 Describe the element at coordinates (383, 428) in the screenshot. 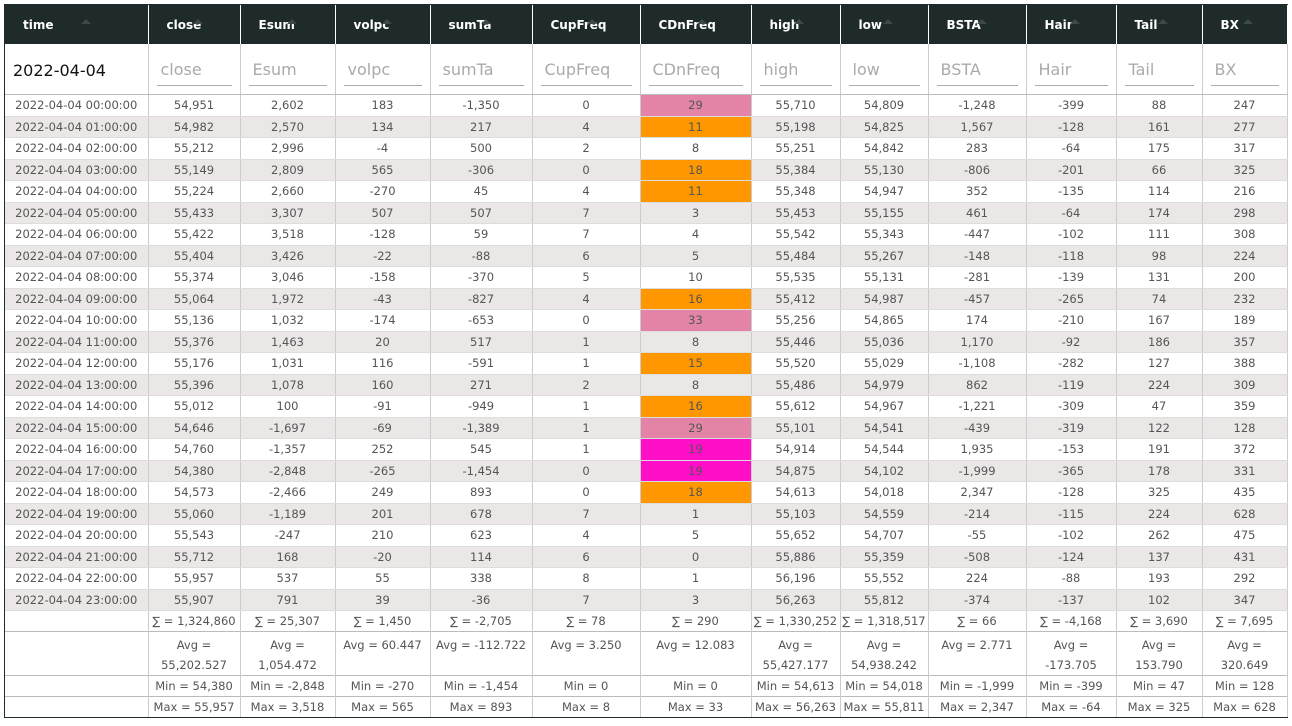

I see `table-cell: -69` at that location.